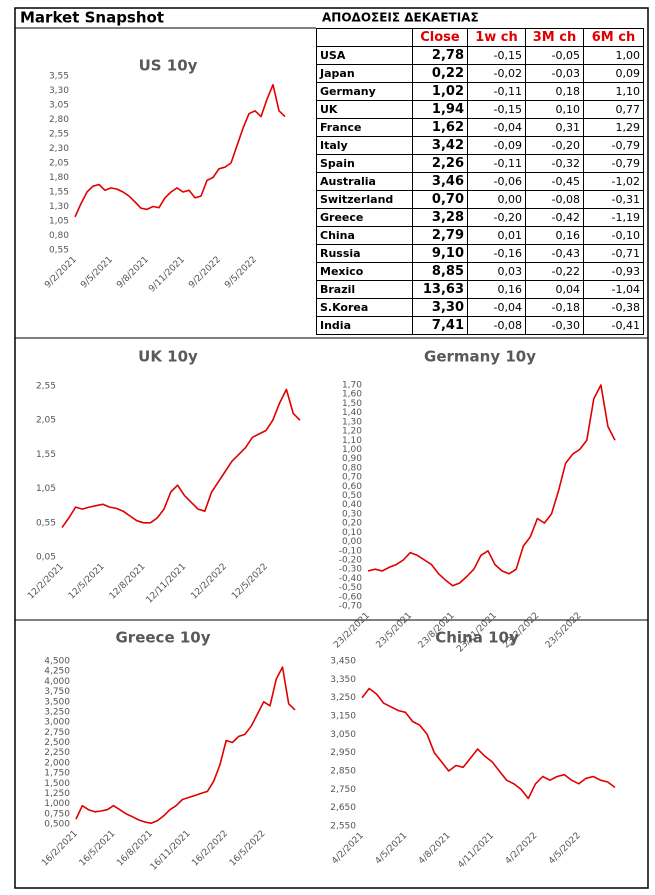 This screenshot has height=895, width=655. I want to click on y-tick-label: 4,000, so click(57, 682).